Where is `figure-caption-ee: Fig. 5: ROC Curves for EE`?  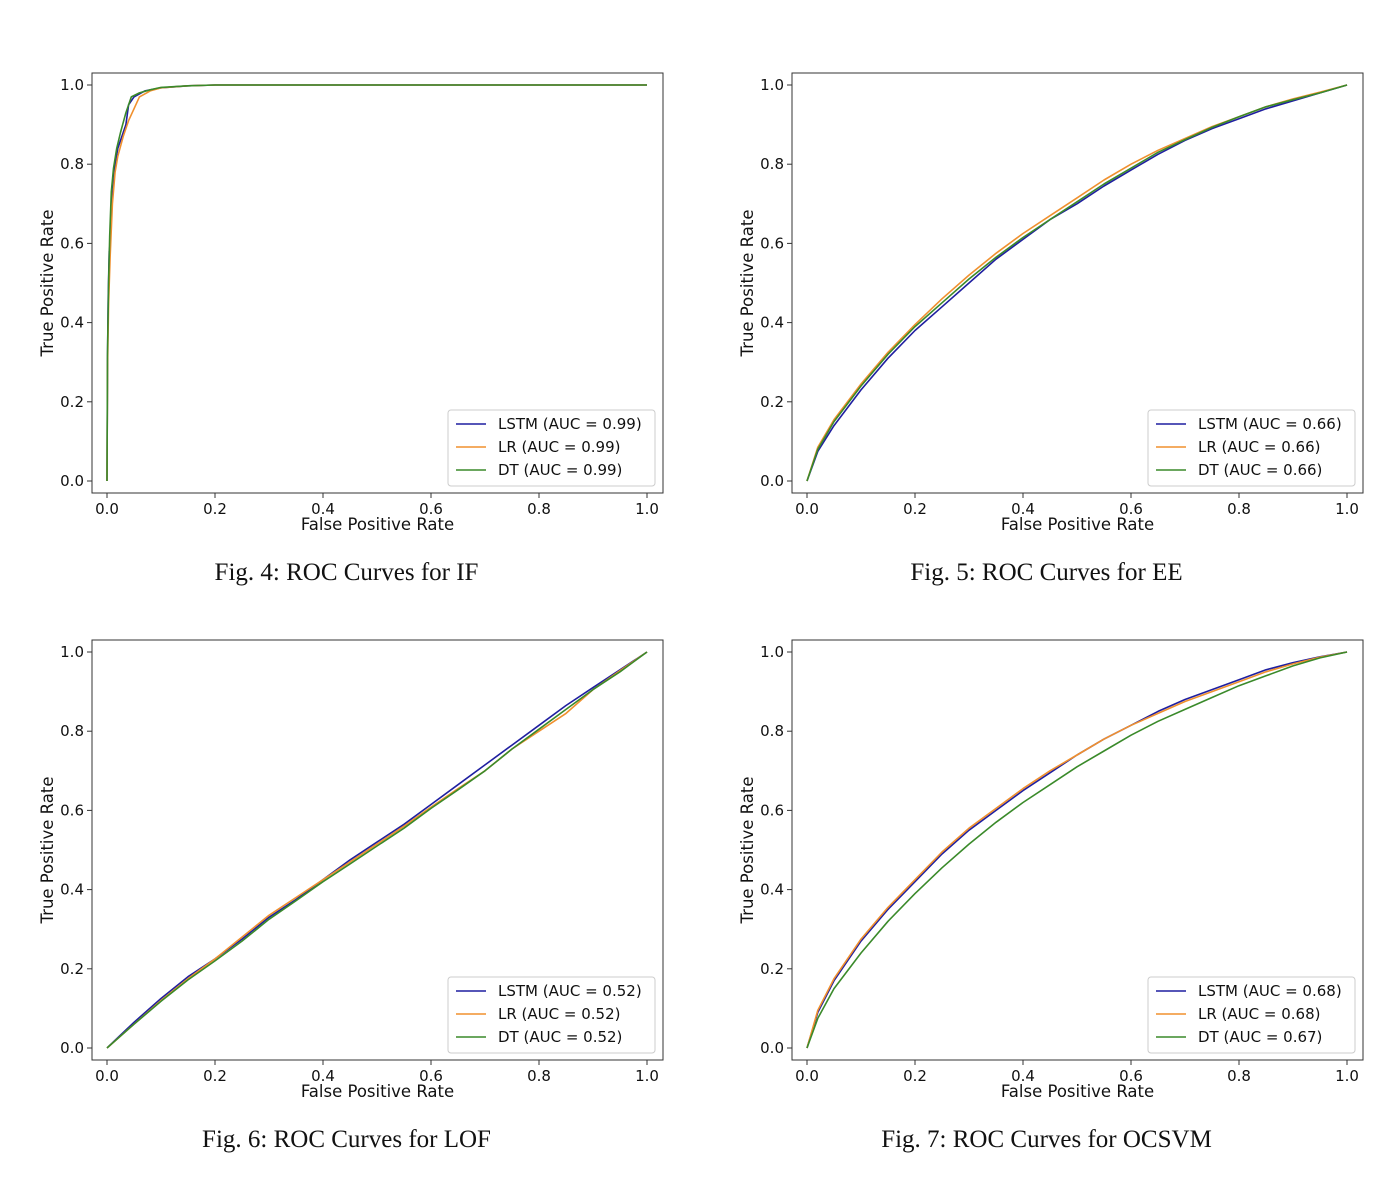 figure-caption-ee: Fig. 5: ROC Curves for EE is located at coordinates (1046, 572).